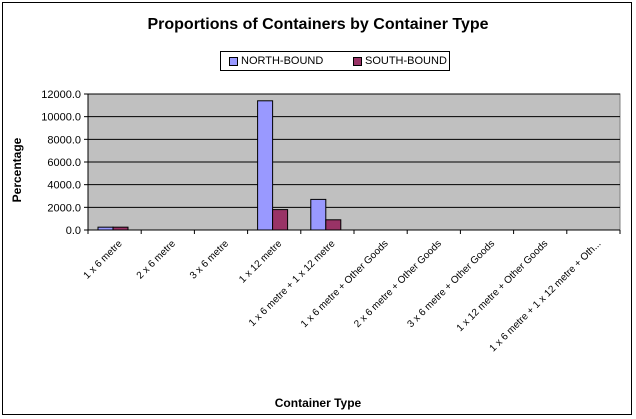 This screenshot has height=419, width=636. What do you see at coordinates (64, 140) in the screenshot?
I see `y-tick-label: 8000.0` at bounding box center [64, 140].